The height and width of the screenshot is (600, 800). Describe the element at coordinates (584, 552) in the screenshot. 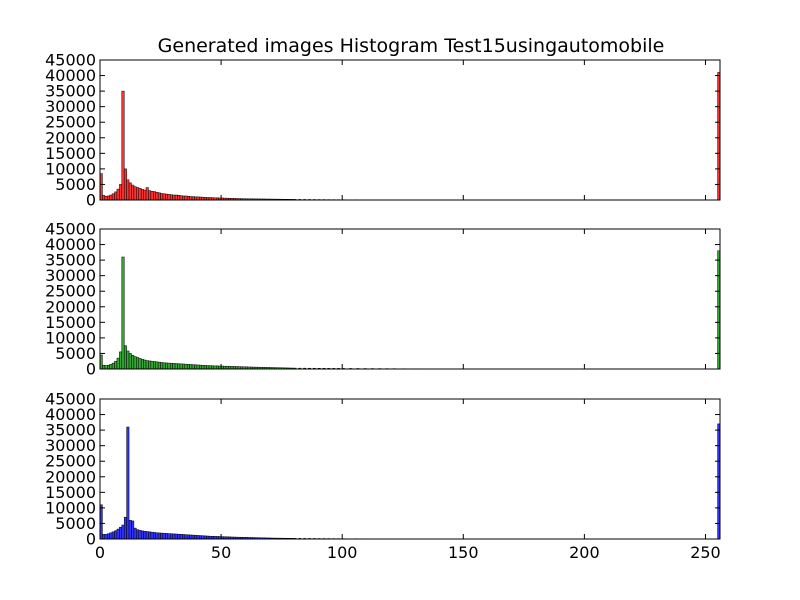

I see `x-tick-label: 200` at that location.